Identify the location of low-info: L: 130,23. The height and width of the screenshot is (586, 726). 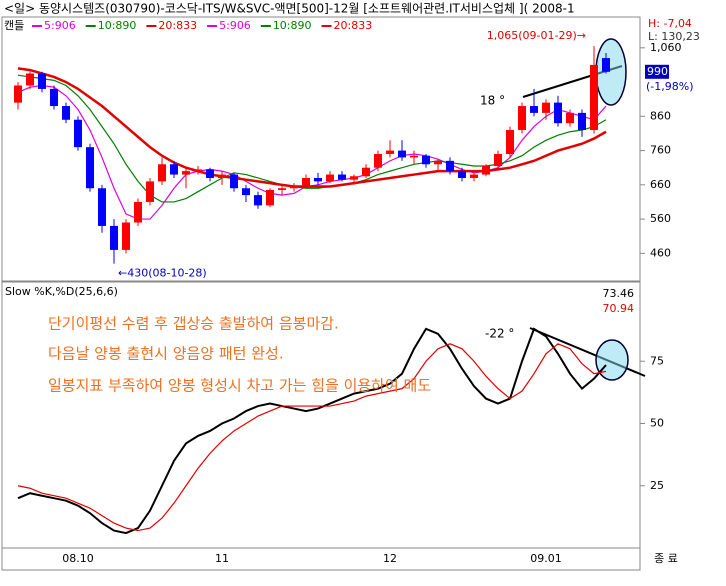
(674, 36).